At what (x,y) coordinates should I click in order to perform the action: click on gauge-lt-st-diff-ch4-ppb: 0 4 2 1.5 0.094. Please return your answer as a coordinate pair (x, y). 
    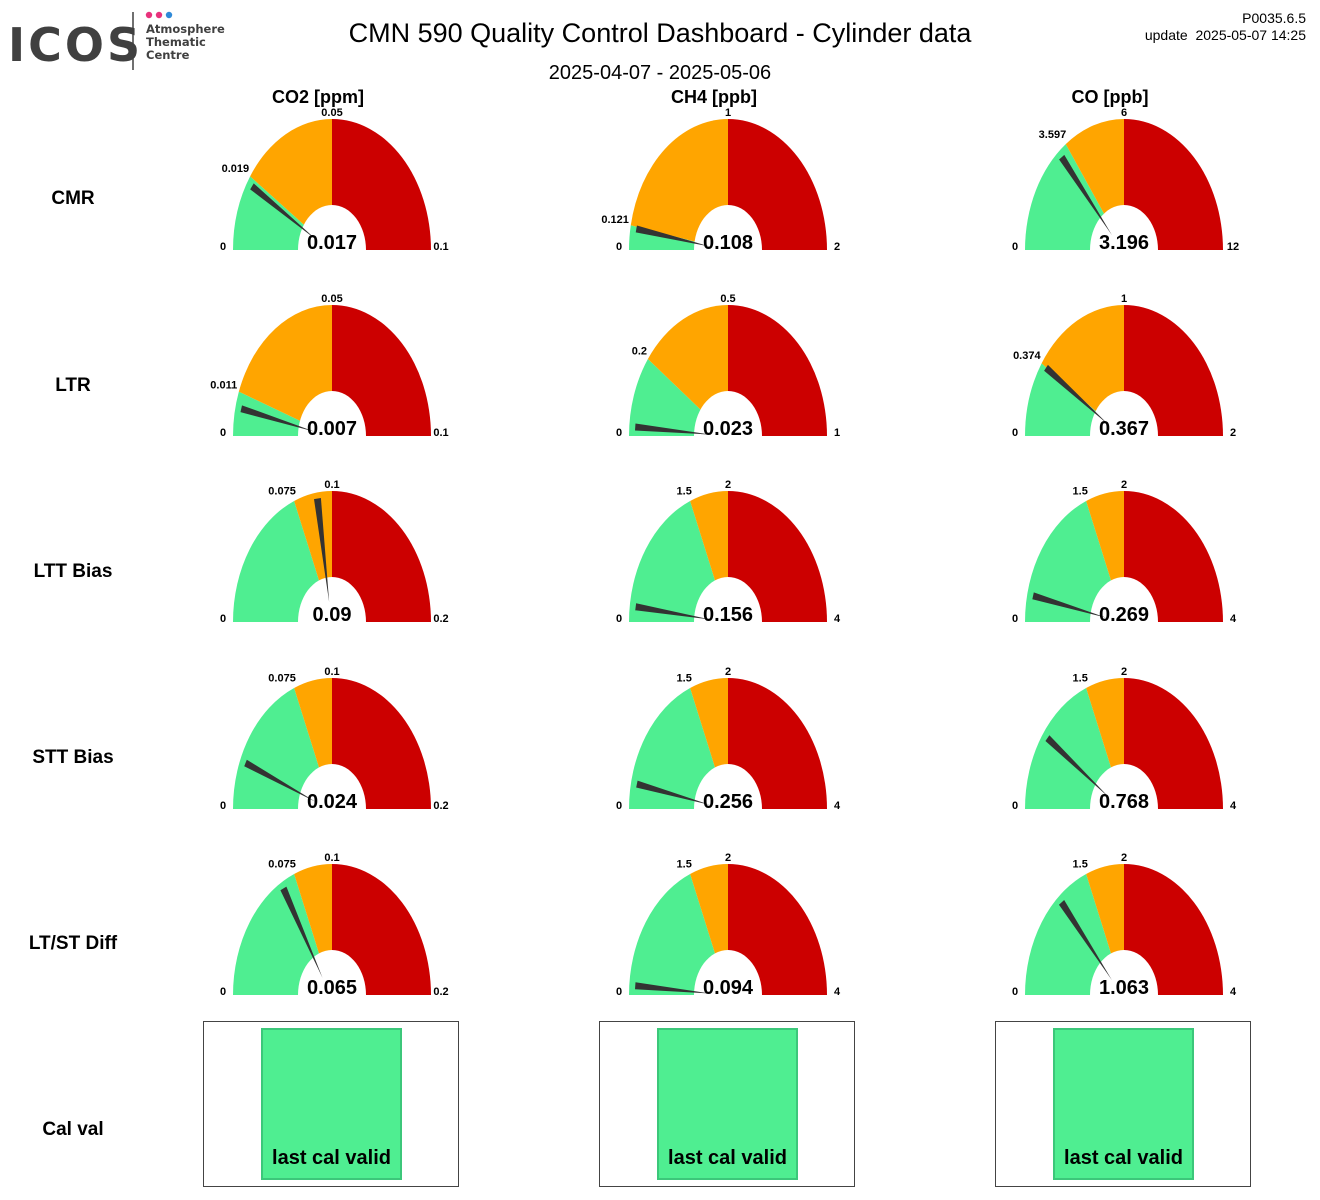
    Looking at the image, I should click on (728, 931).